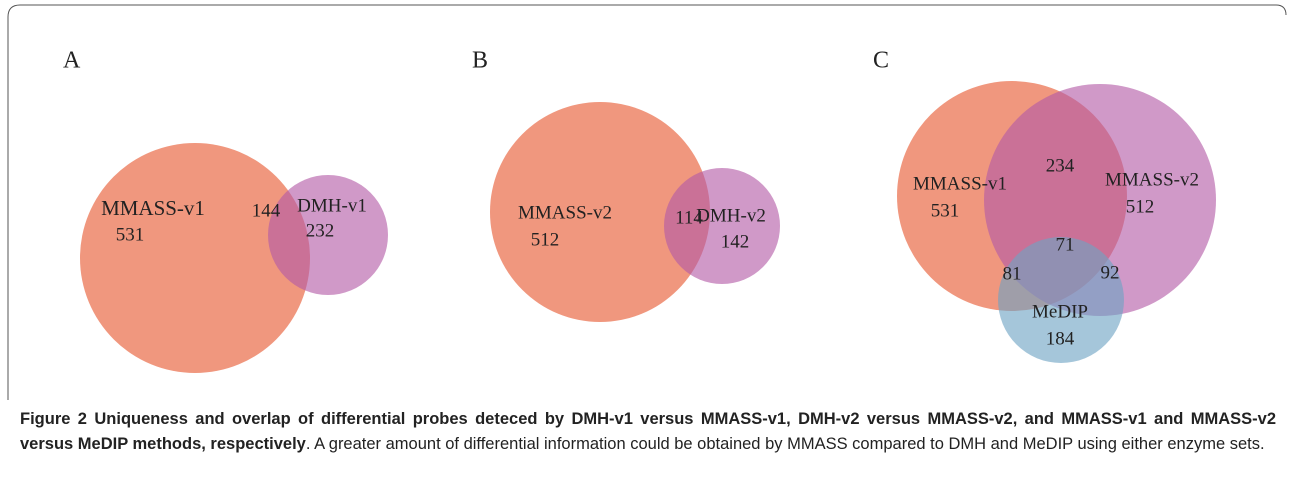 The image size is (1290, 499). What do you see at coordinates (731, 215) in the screenshot?
I see `set-name: DMH-v2` at bounding box center [731, 215].